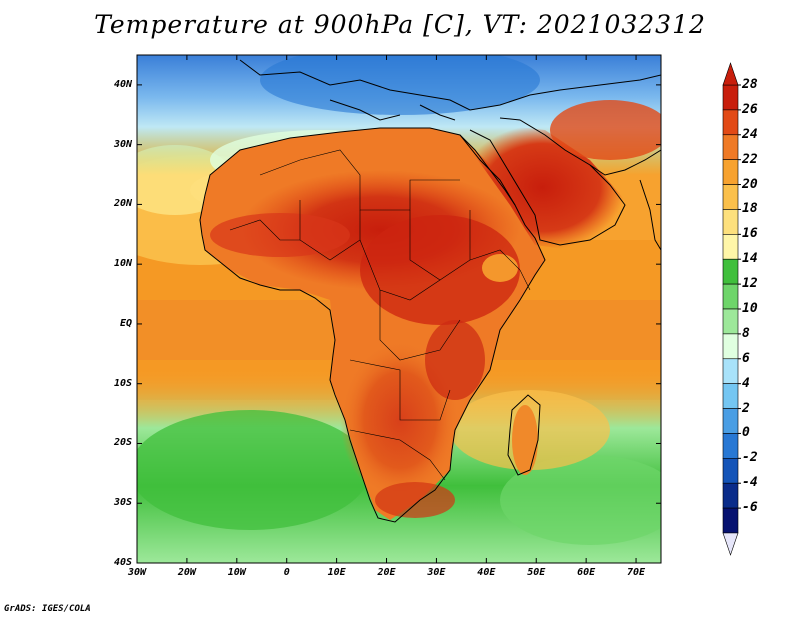 The image size is (800, 618). What do you see at coordinates (436, 572) in the screenshot?
I see `lon-label: 30E` at bounding box center [436, 572].